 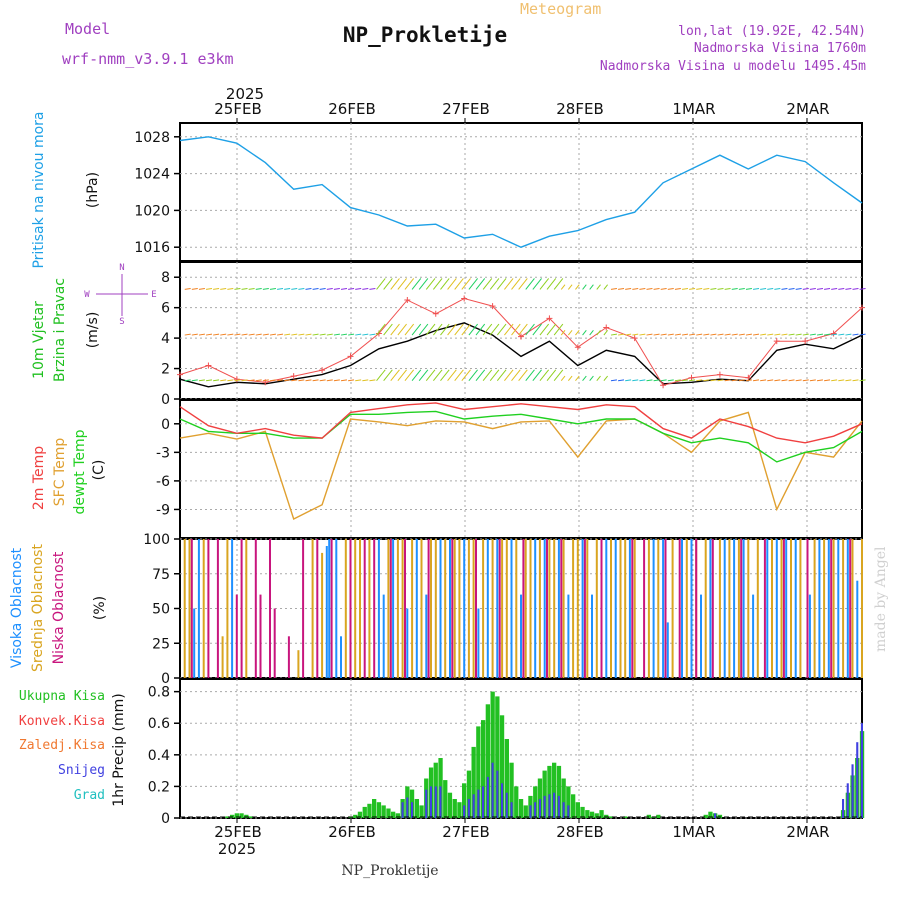 What do you see at coordinates (465, 109) in the screenshot?
I see `x-tick-label-top: 27FEB` at bounding box center [465, 109].